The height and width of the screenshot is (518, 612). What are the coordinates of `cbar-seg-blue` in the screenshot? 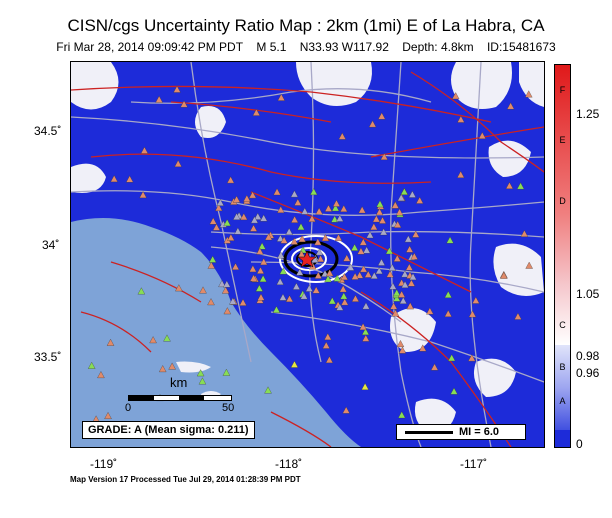 It's located at (562, 387).